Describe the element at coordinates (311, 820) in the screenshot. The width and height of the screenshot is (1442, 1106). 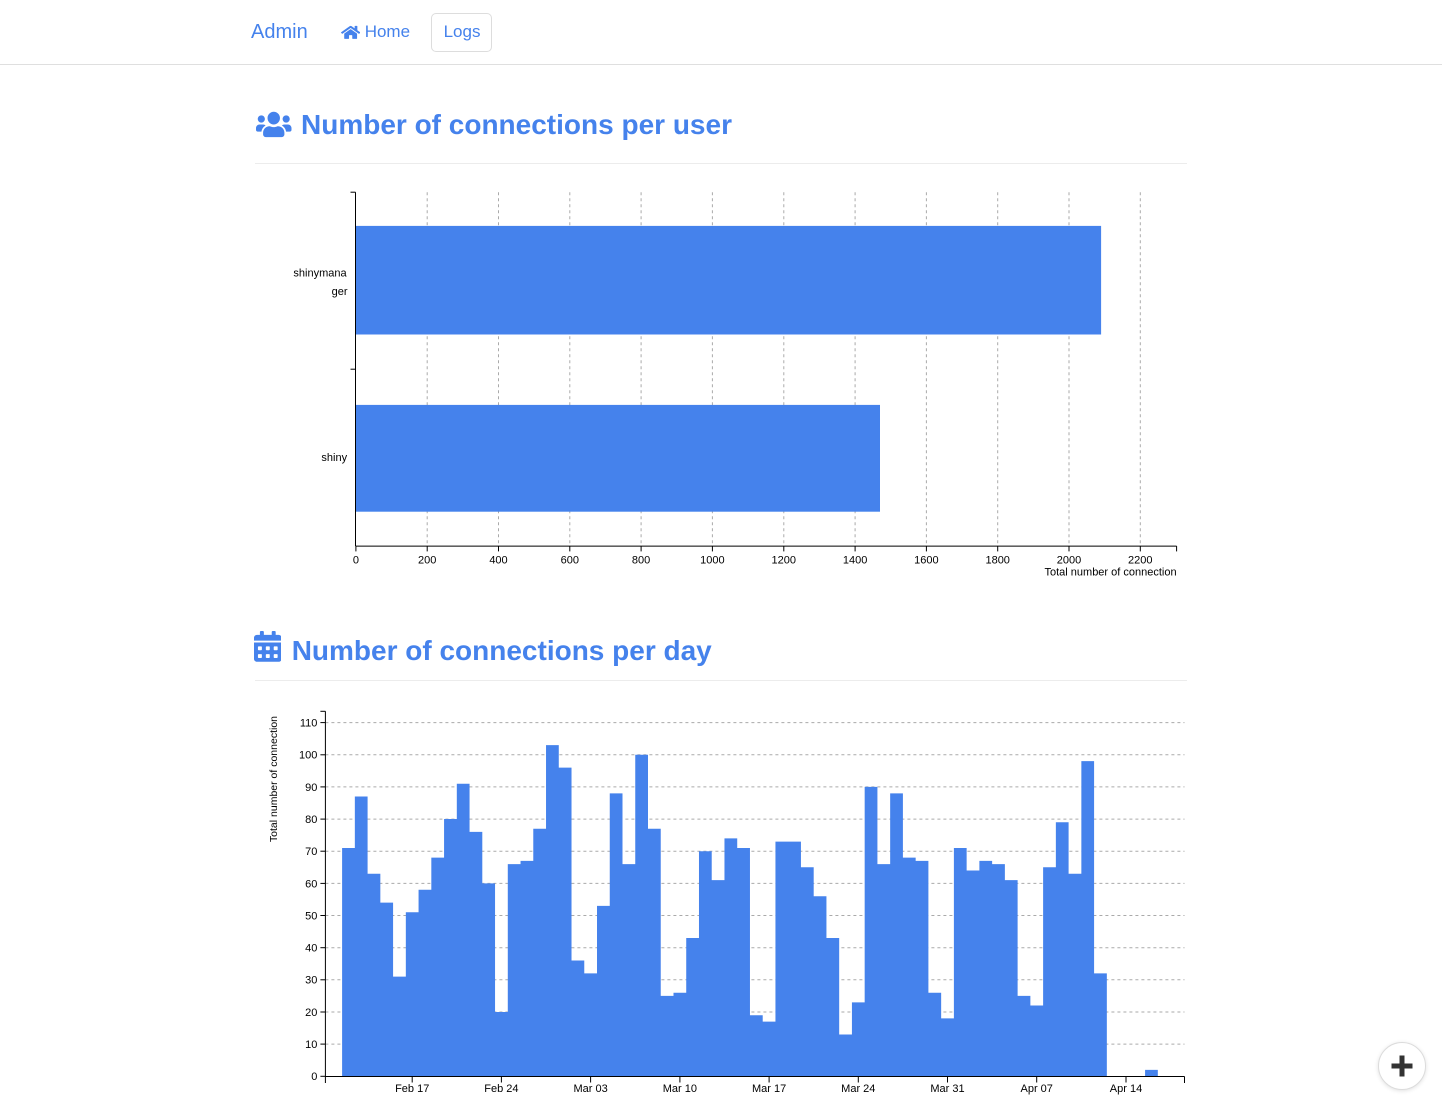
I see `svg-text: 80` at that location.